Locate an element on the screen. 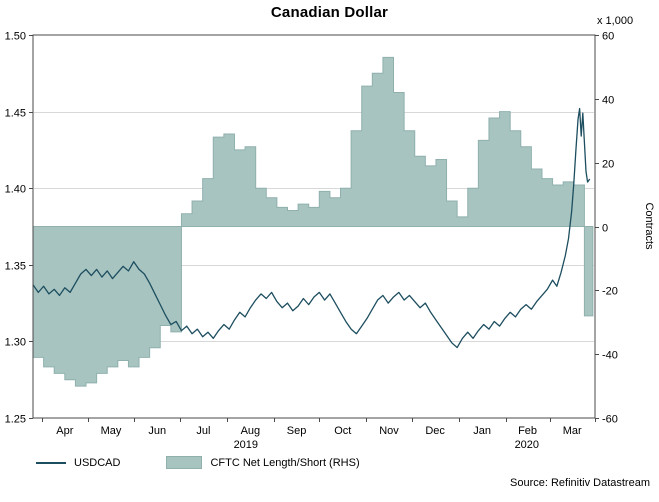 The image size is (659, 502). source-attribution: Source: Refinitiv Datastream is located at coordinates (580, 483).